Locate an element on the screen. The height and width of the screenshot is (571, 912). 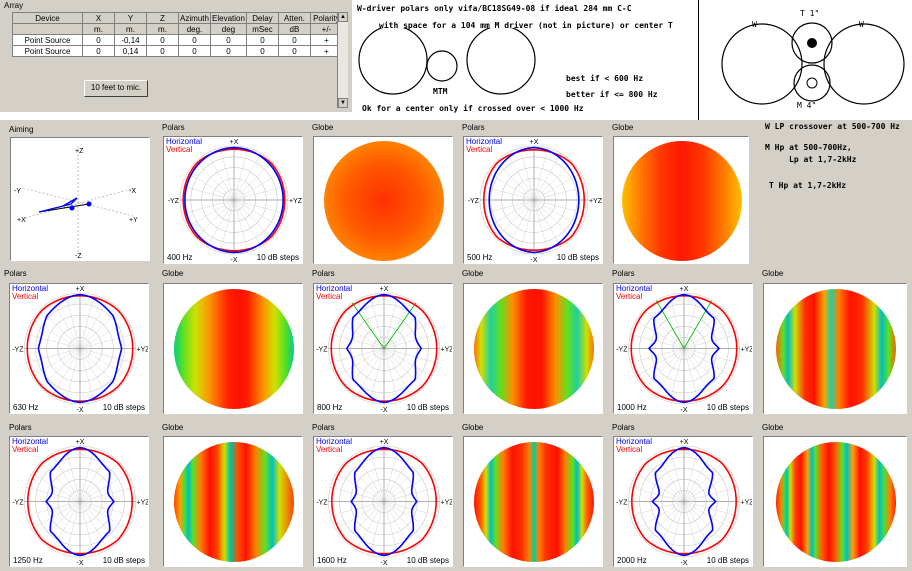
table-row: Point Source 0 -0,14 0 0 0 0 0 + is located at coordinates (177, 40).